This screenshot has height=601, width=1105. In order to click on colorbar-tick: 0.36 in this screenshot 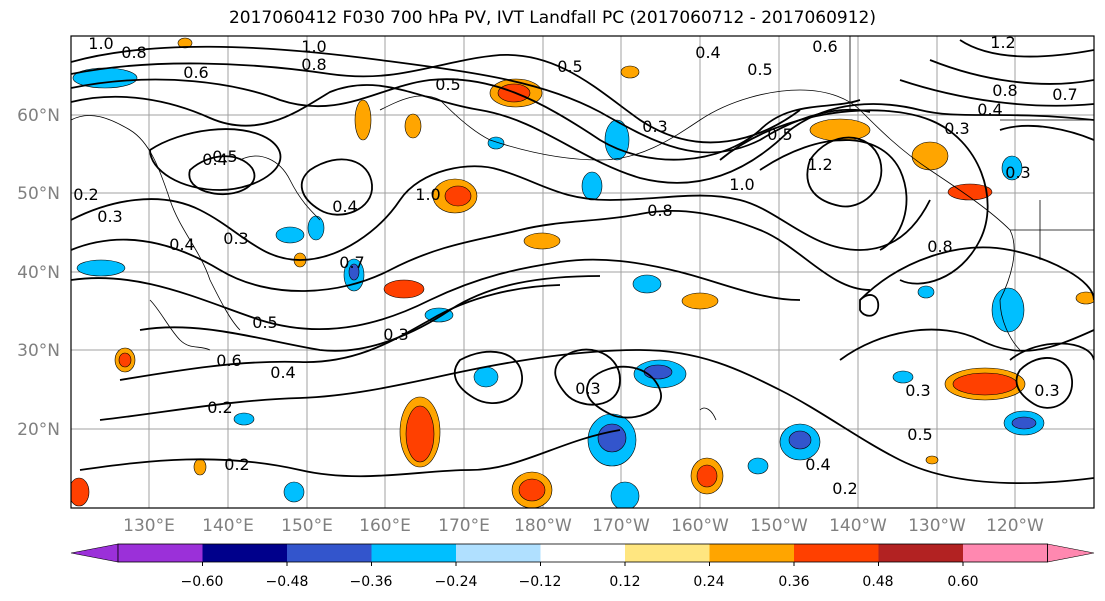, I will do `click(793, 582)`.